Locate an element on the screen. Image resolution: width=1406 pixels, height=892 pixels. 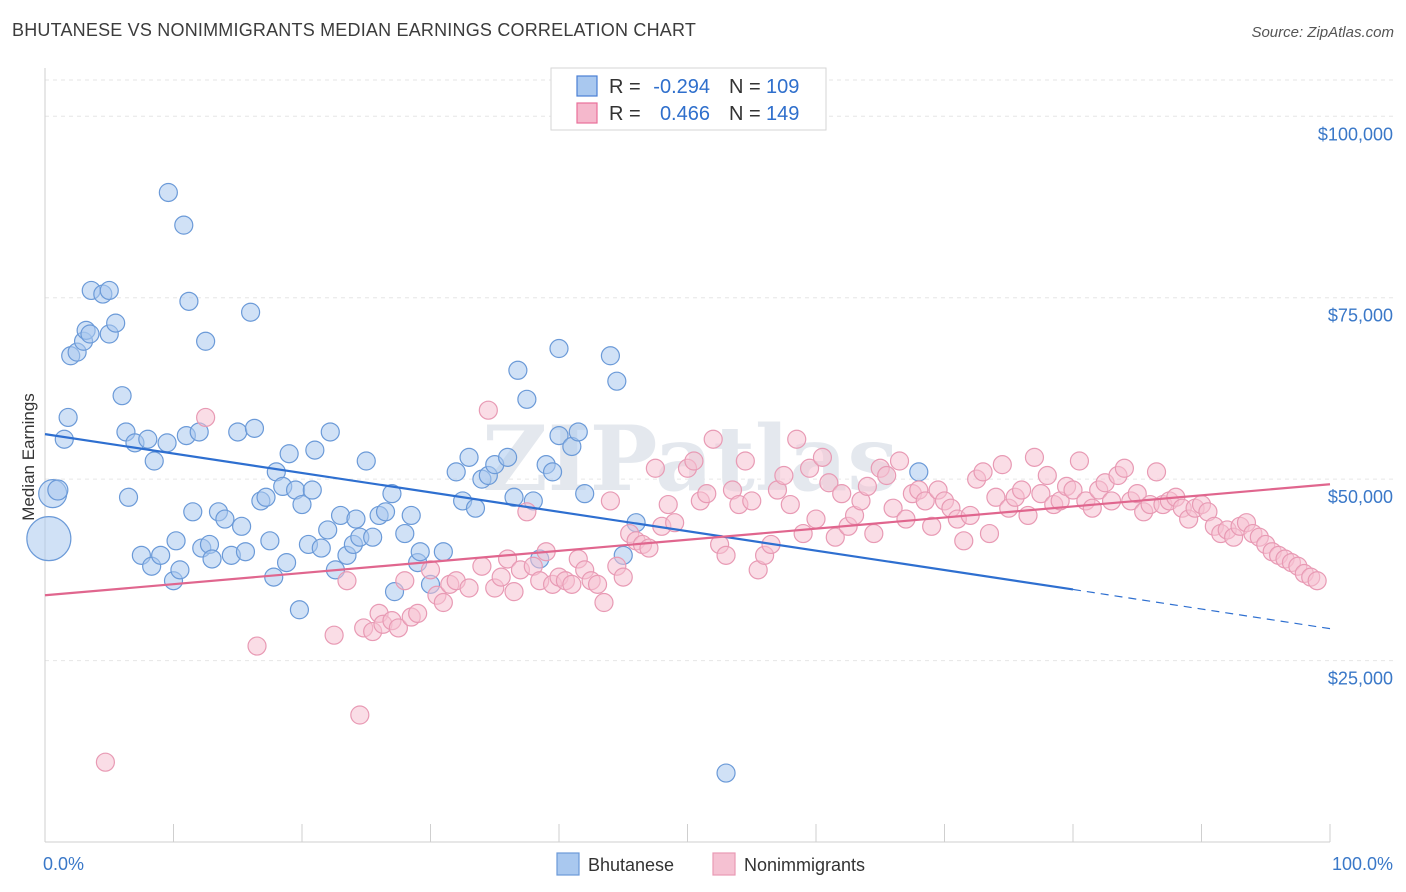
legend-label: Nonimmigrants is located at coordinates (804, 865).